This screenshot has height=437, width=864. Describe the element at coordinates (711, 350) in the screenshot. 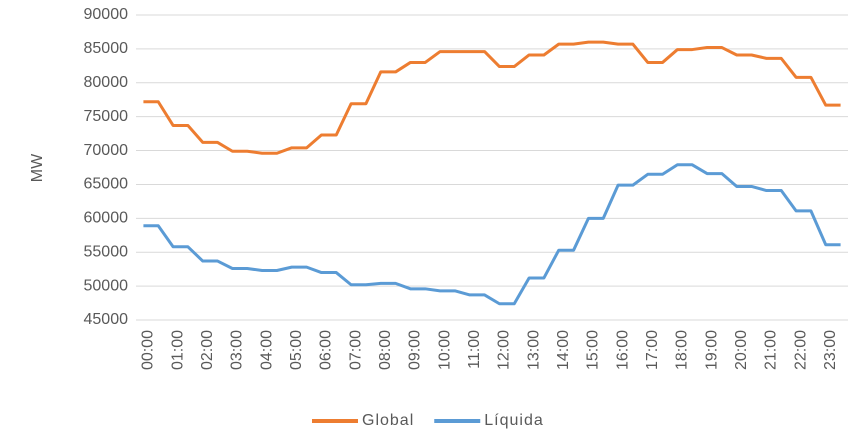

I see `x-tick-label: 19:00` at that location.